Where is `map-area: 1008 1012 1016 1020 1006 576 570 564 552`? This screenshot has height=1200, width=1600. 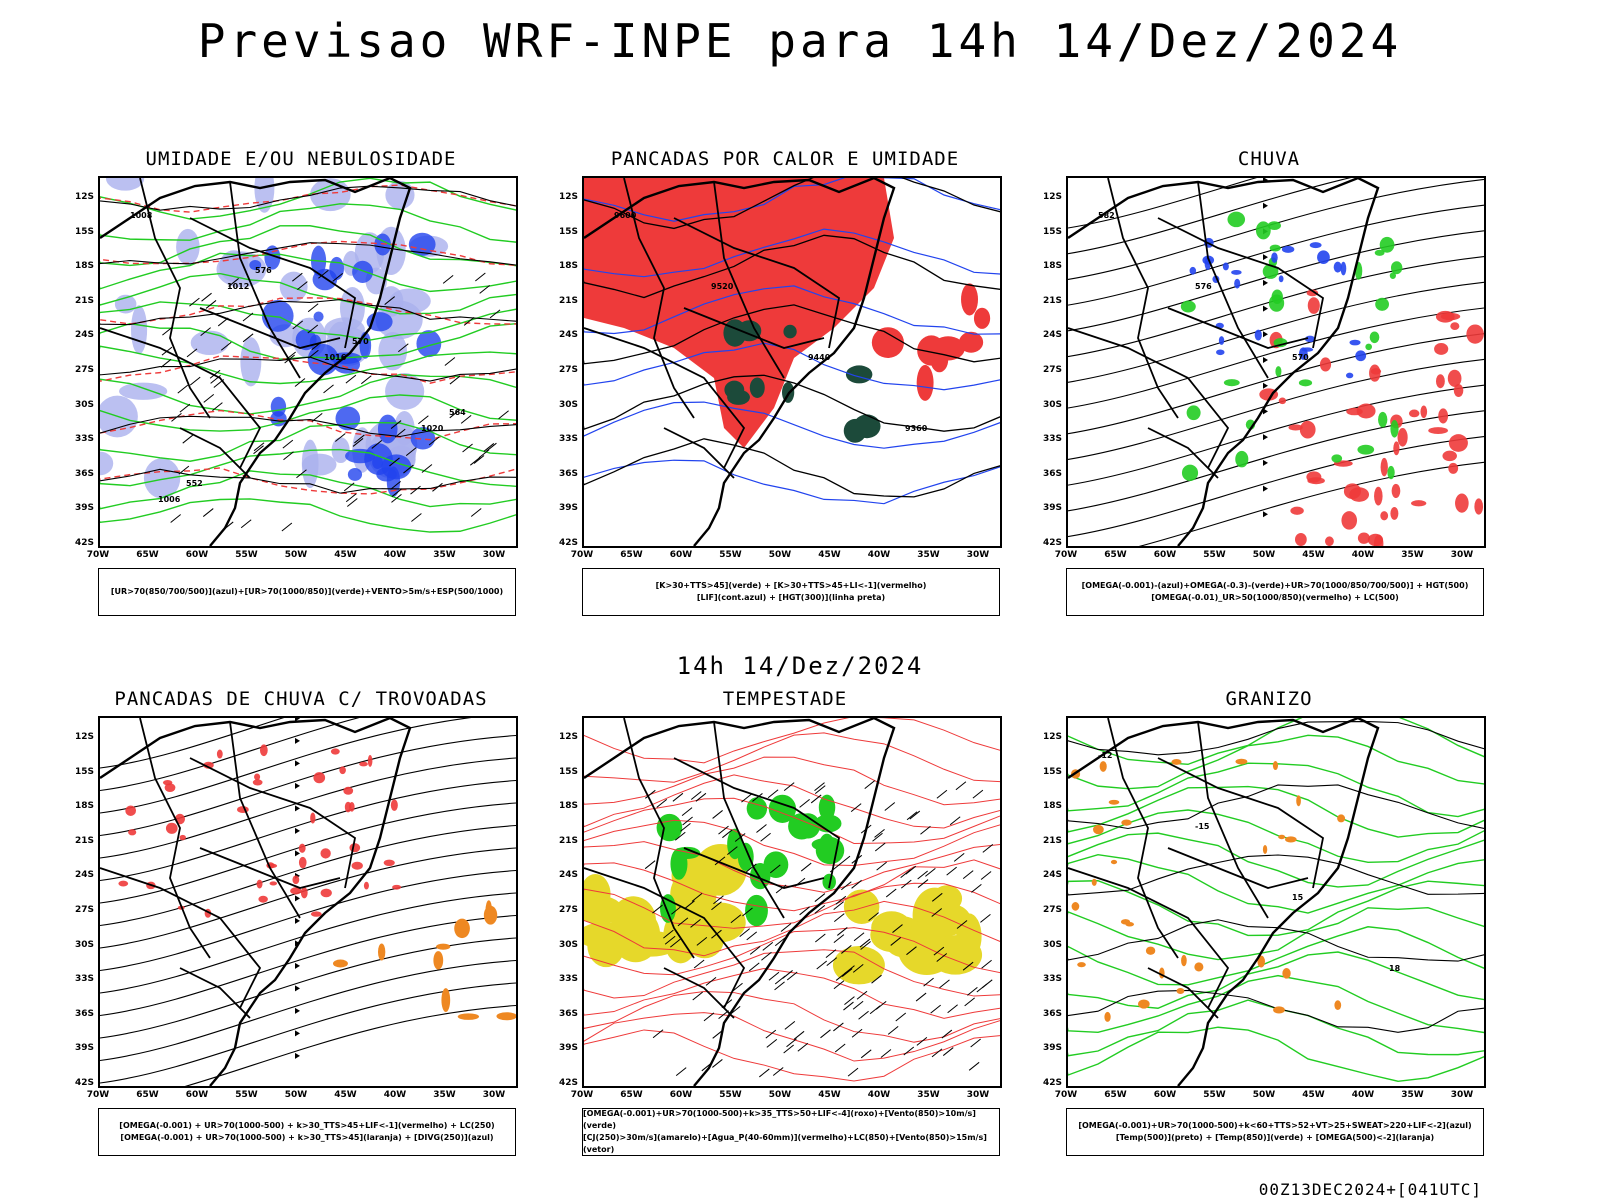
map-area: 1008 1012 1016 1020 1006 576 570 564 552 is located at coordinates (308, 362).